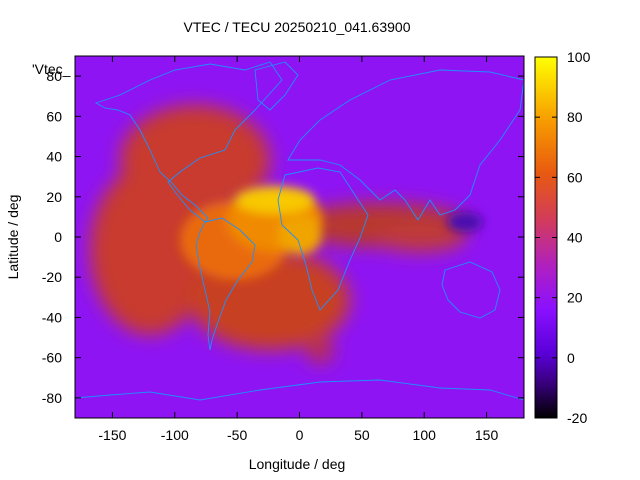 Image resolution: width=640 pixels, height=480 pixels. What do you see at coordinates (487, 435) in the screenshot?
I see `x-tick-label: 150` at bounding box center [487, 435].